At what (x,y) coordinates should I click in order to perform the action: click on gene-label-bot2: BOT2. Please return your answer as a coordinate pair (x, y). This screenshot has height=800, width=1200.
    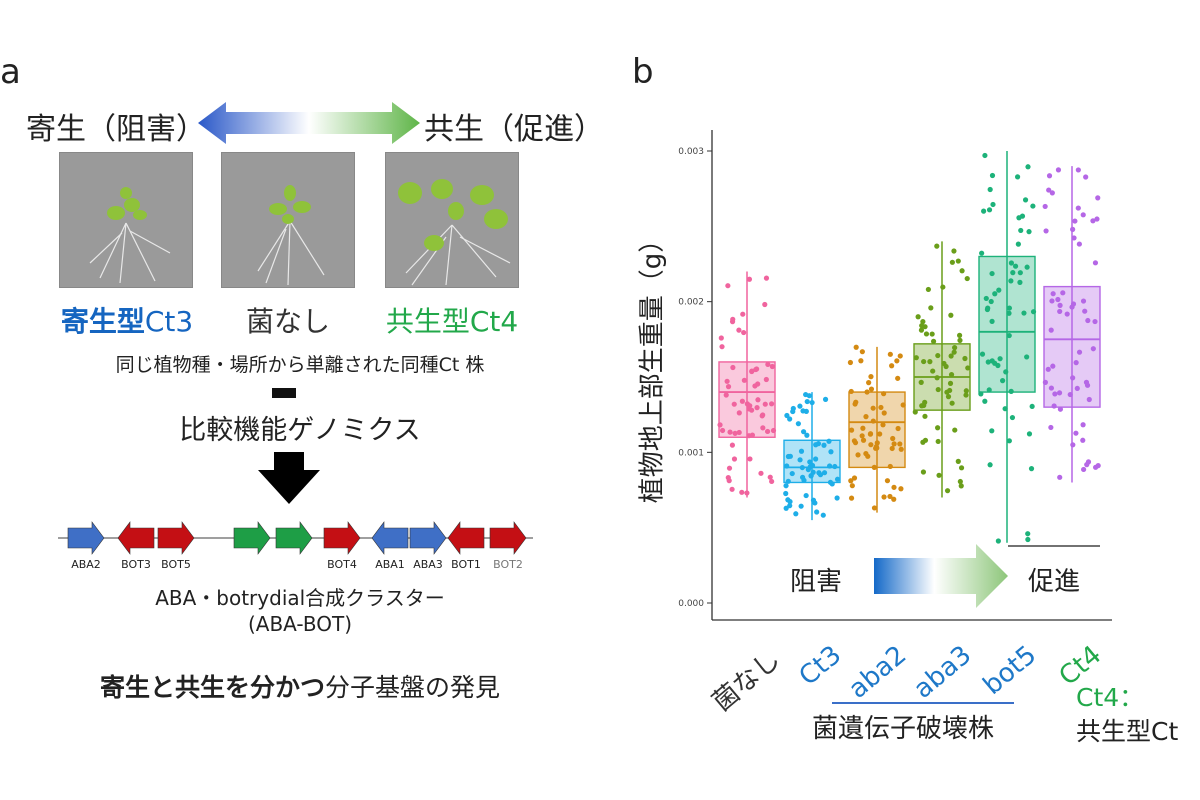
    Looking at the image, I should click on (508, 564).